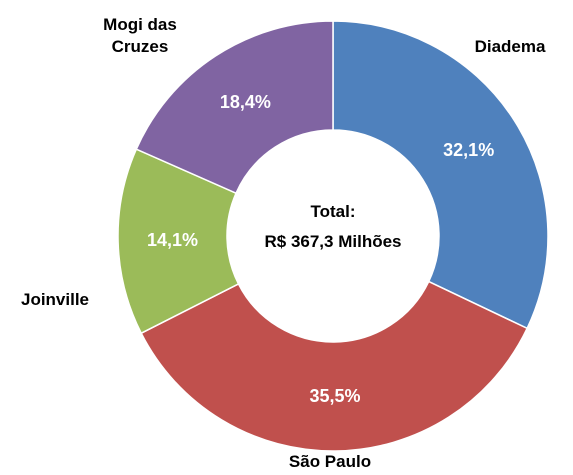 This screenshot has width=573, height=475. Describe the element at coordinates (333, 211) in the screenshot. I see `center-text: Total:` at that location.